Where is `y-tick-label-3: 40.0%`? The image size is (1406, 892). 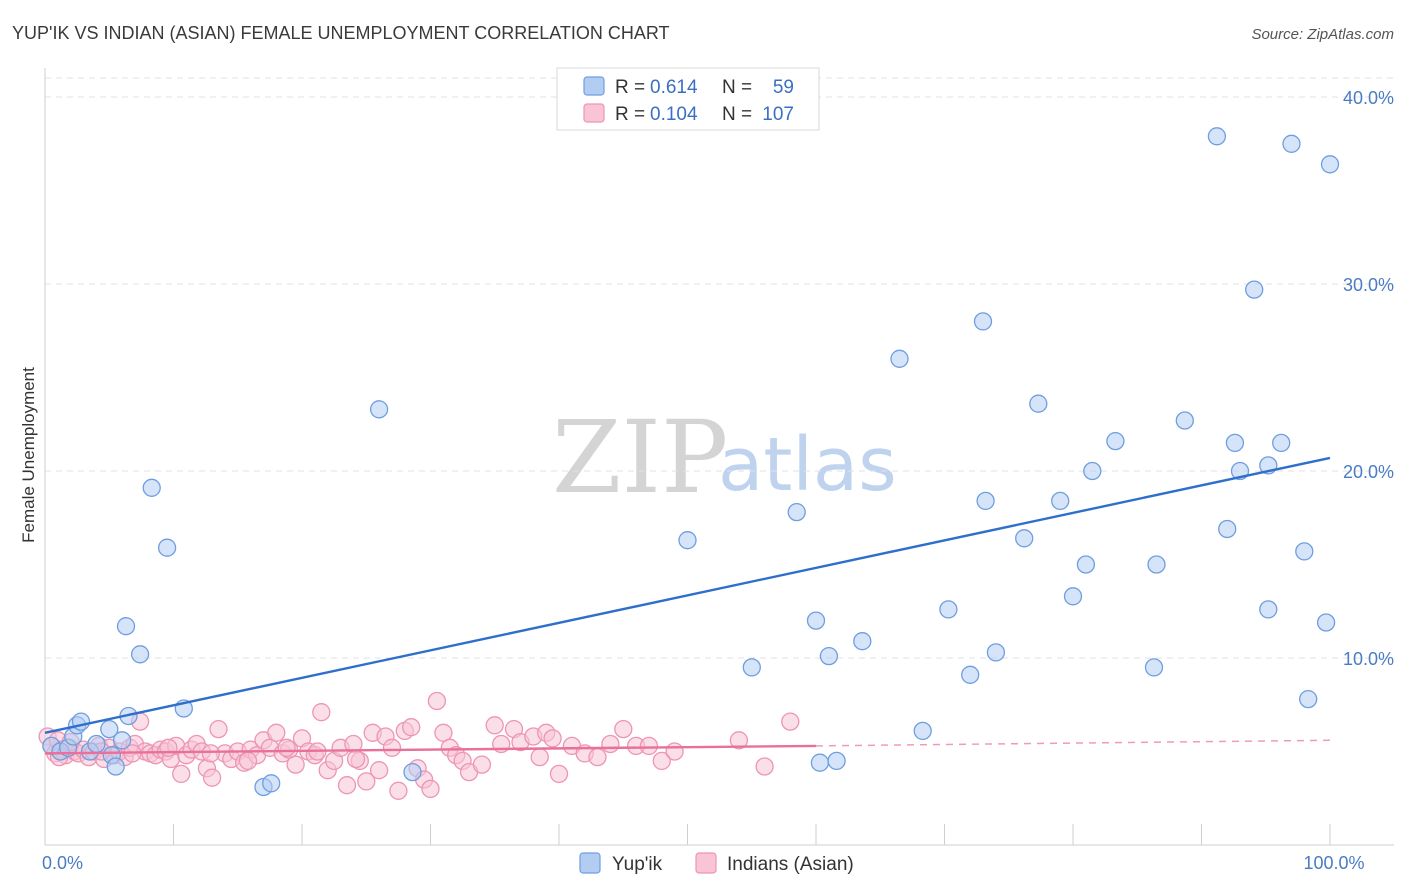
y-tick-label-3: 40.0% is located at coordinates (1368, 98).